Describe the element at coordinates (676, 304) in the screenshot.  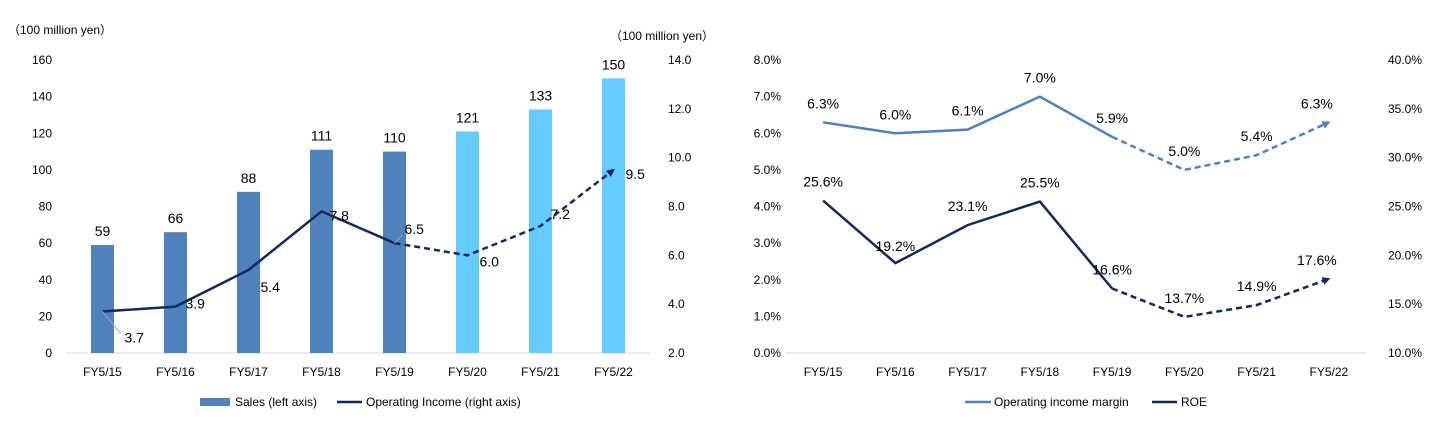
I see `right-axis-tick-label: 4.0` at that location.